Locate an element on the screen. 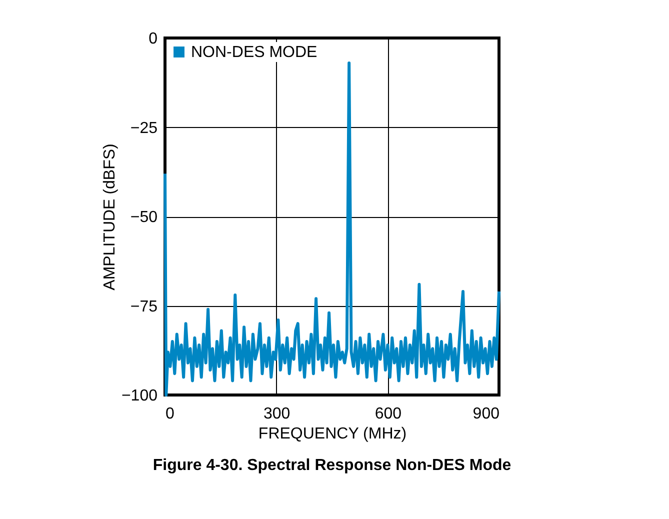 This screenshot has width=669, height=519. x-tick-label: 300 is located at coordinates (276, 414).